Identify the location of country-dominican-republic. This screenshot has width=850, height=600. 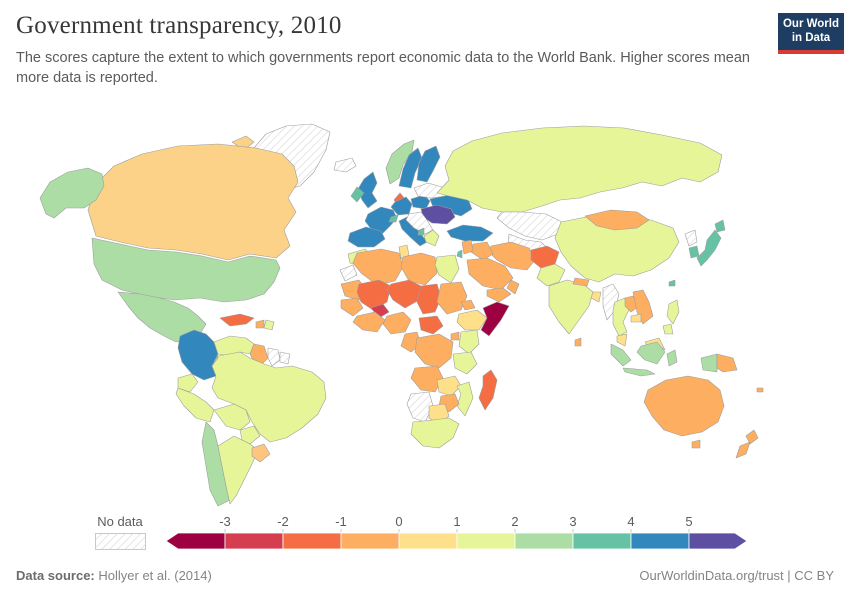
(269, 325).